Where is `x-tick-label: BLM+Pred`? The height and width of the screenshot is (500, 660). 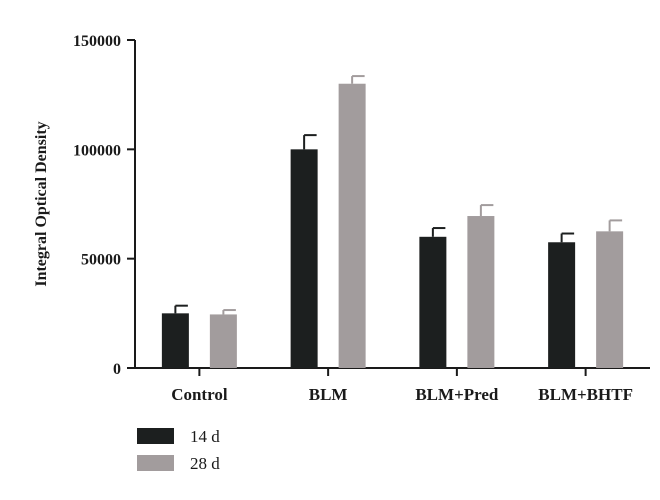
x-tick-label: BLM+Pred is located at coordinates (457, 394).